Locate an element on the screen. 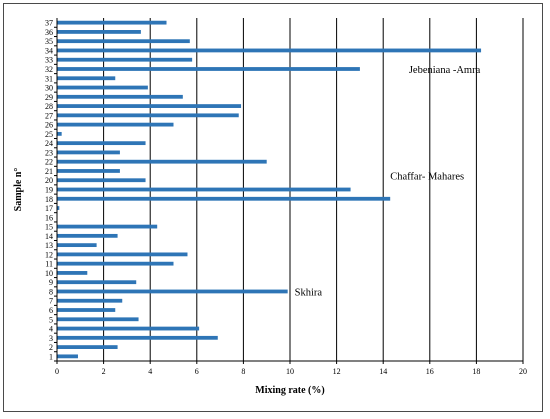 This screenshot has width=550, height=419. y-tick-label-2: 2 is located at coordinates (51, 347).